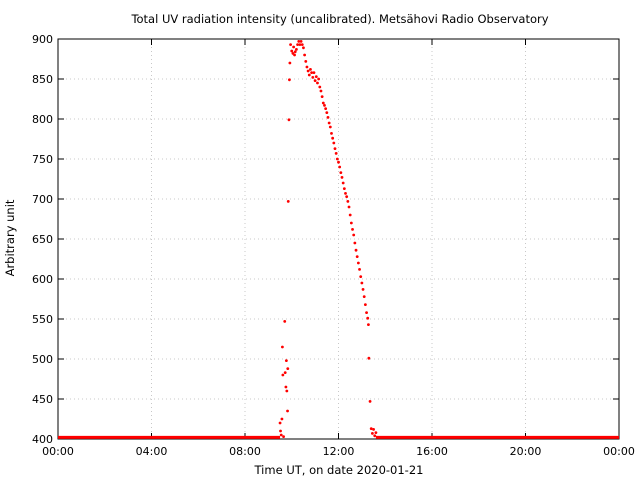 This screenshot has width=640, height=480. Describe the element at coordinates (42, 159) in the screenshot. I see `y-tick-label: 750` at that location.